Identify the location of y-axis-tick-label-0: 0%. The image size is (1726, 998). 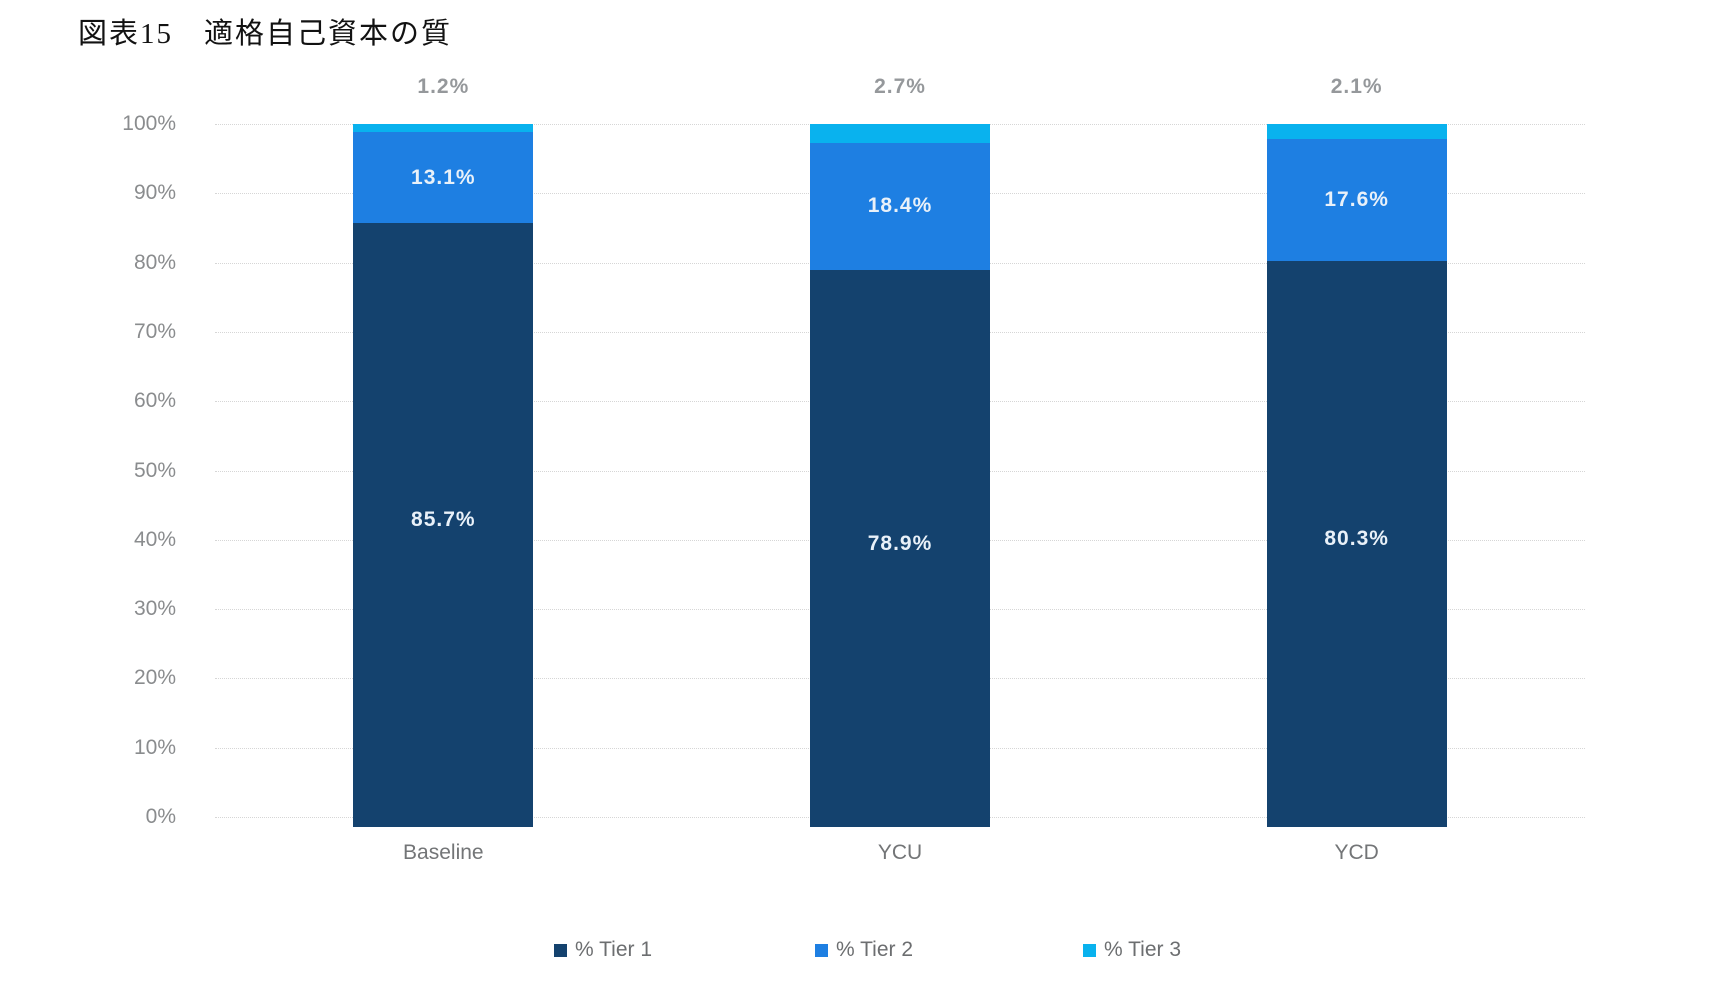
(160, 816).